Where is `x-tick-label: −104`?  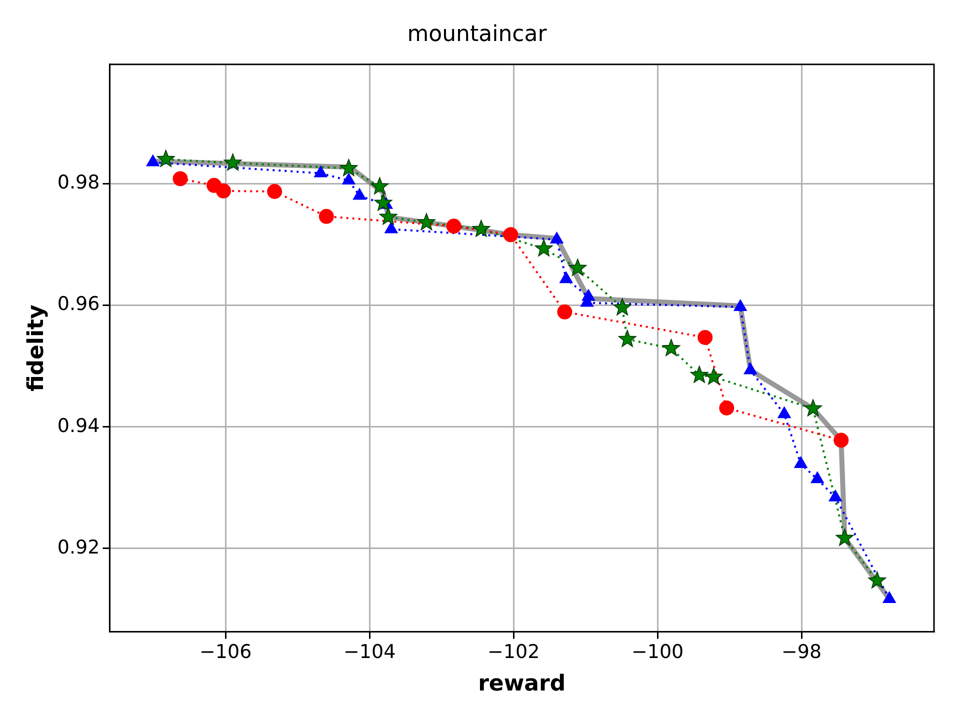
x-tick-label: −104 is located at coordinates (370, 652).